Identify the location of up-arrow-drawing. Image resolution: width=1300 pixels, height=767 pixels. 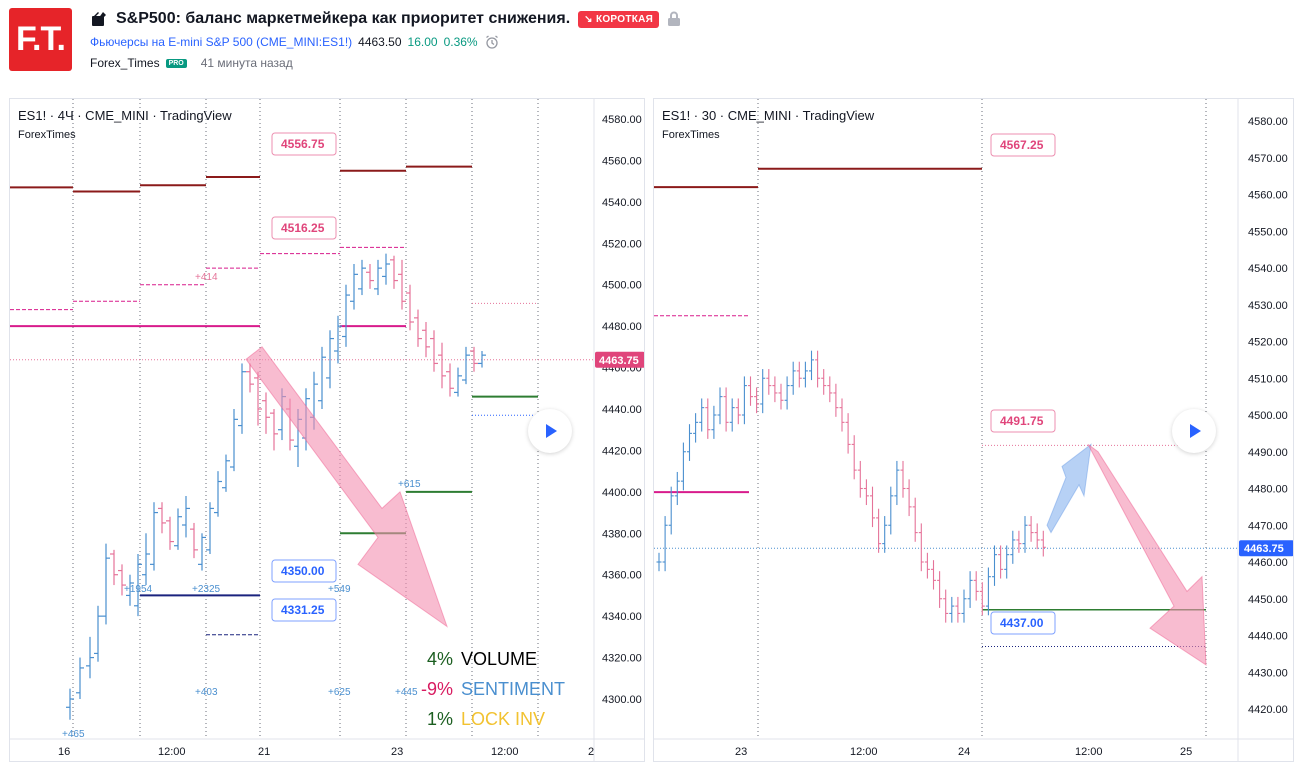
(1069, 488).